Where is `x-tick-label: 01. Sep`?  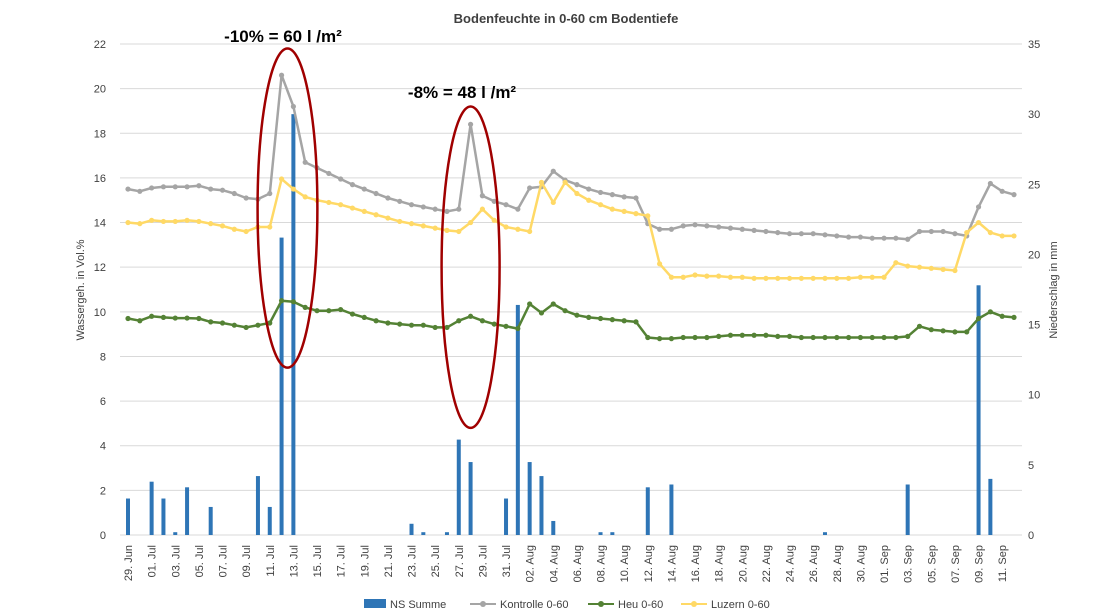
x-tick-label: 01. Sep is located at coordinates (885, 564).